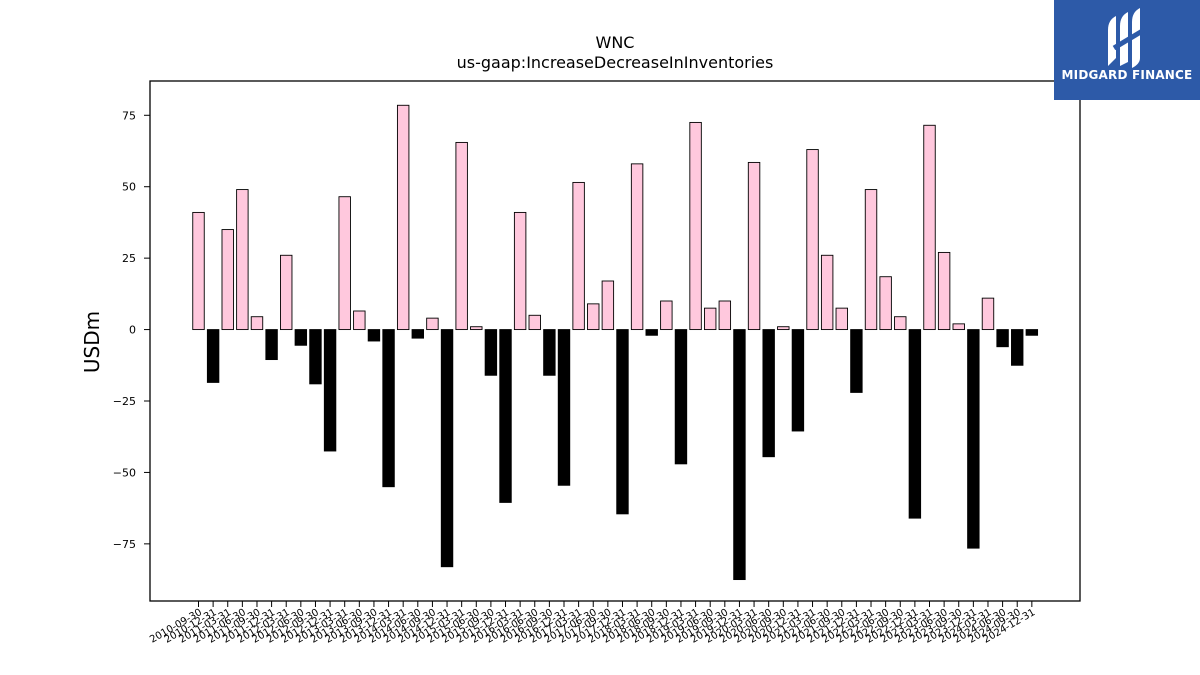 This screenshot has height=675, width=1200. I want to click on chart-subtitle: us-gaap:IncreaseDecreaseInInventories, so click(615, 62).